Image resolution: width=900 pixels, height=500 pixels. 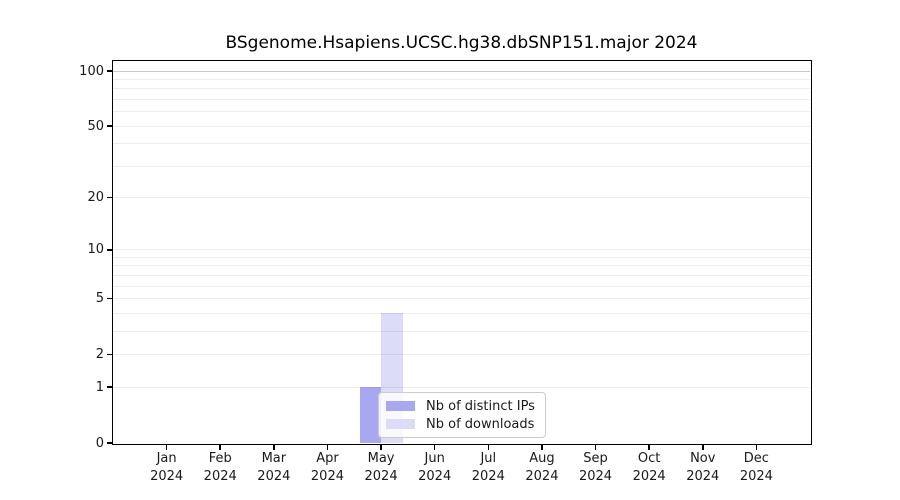 What do you see at coordinates (166, 447) in the screenshot?
I see `x-tick-jan` at bounding box center [166, 447].